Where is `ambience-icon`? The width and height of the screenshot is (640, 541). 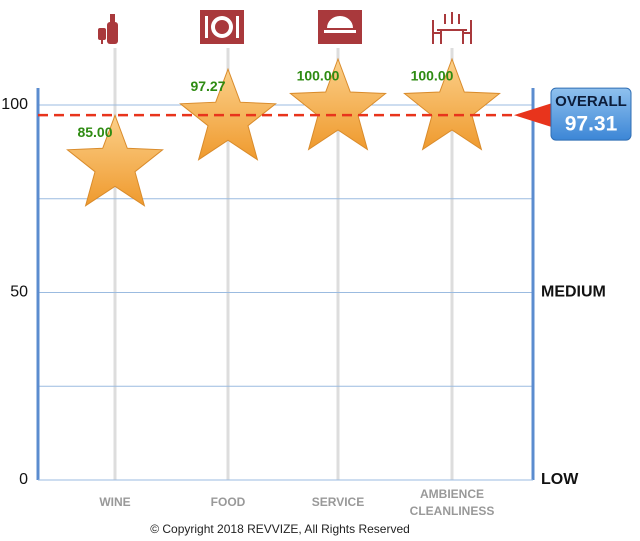 ambience-icon is located at coordinates (452, 28).